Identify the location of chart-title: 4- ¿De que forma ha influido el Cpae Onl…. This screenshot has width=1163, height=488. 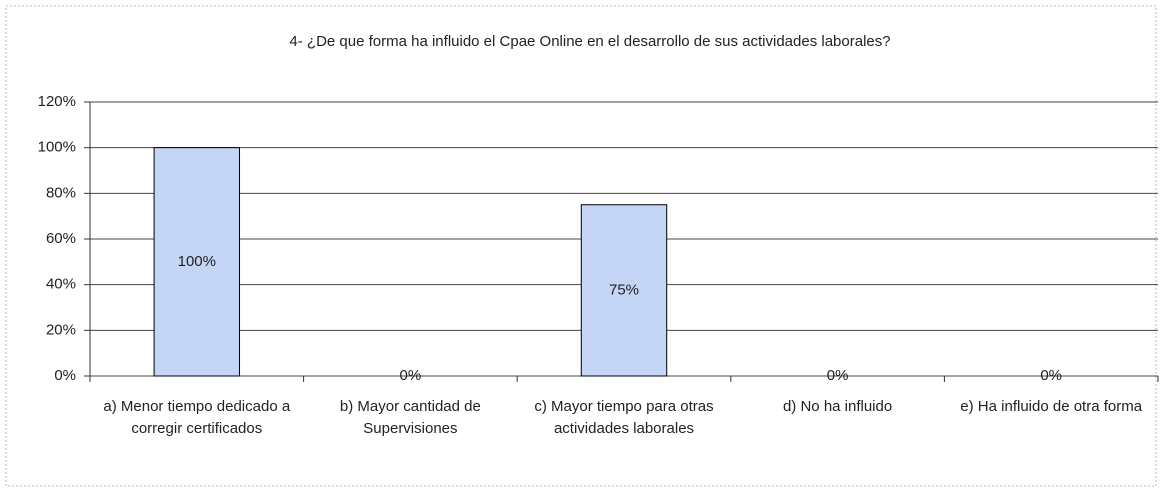
(589, 41).